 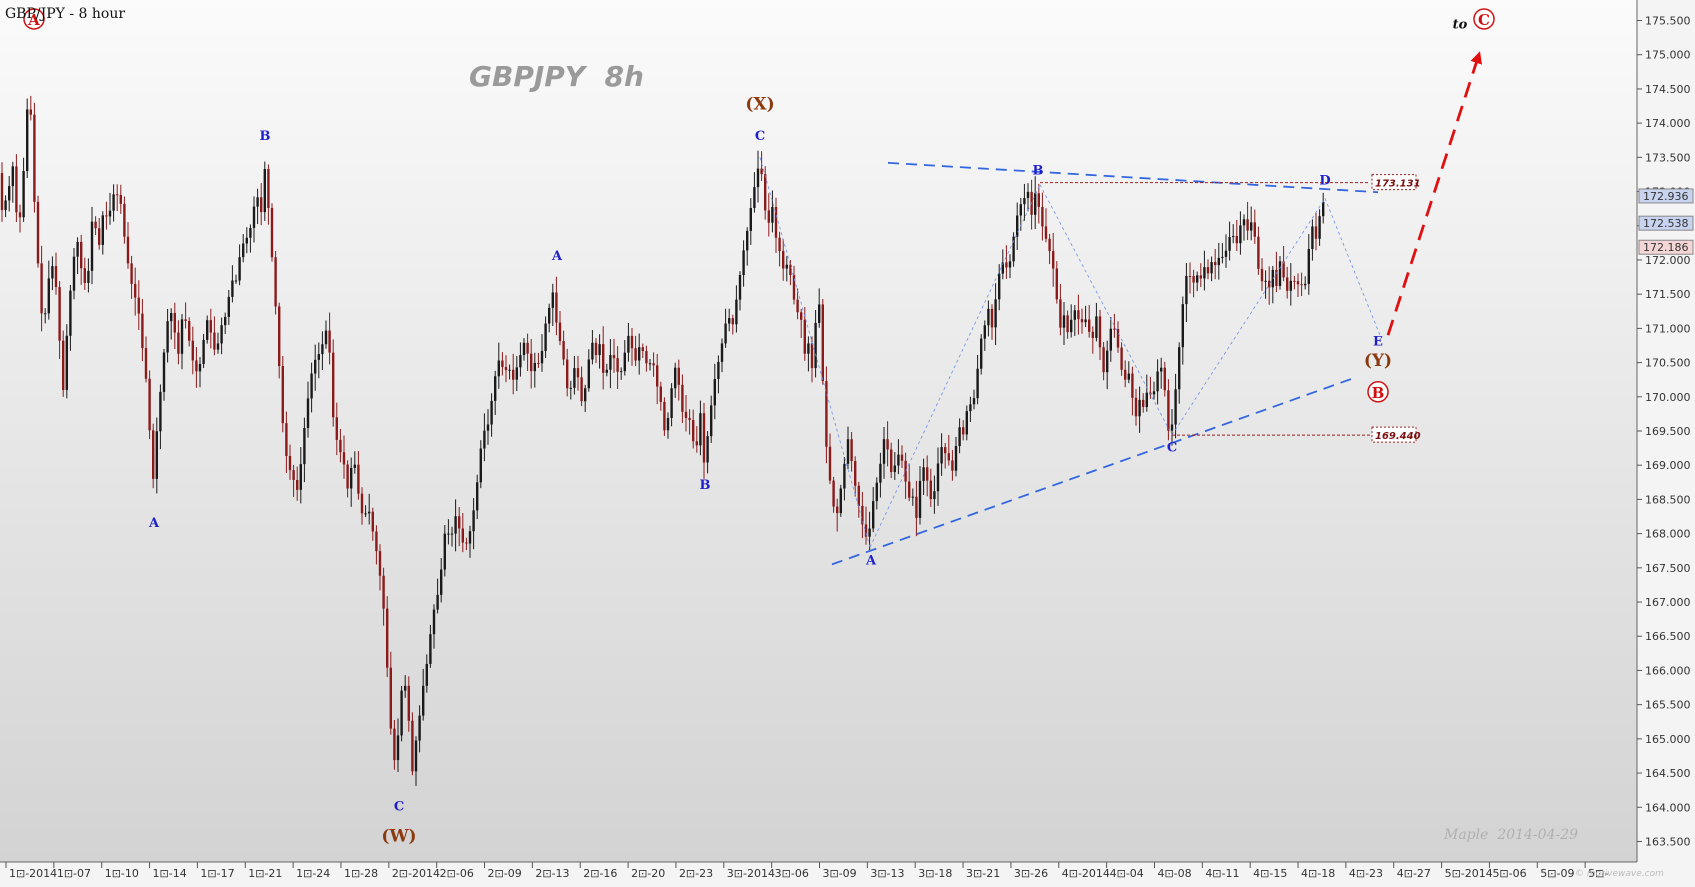 I want to click on wave-label: A, so click(x=557, y=256).